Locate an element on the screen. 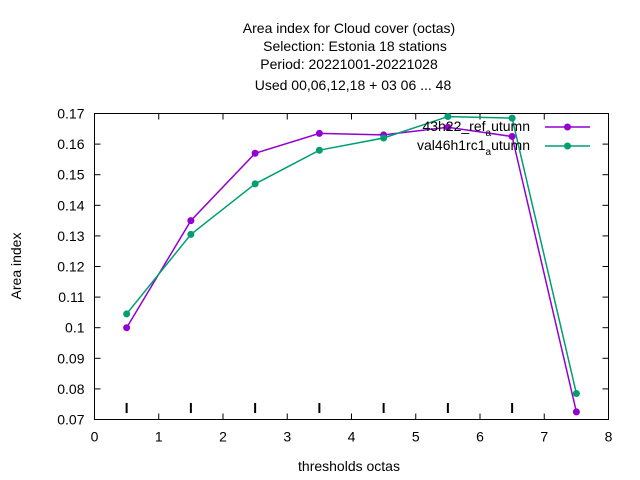 The width and height of the screenshot is (640, 480). x-tick-label: 8 is located at coordinates (609, 437).